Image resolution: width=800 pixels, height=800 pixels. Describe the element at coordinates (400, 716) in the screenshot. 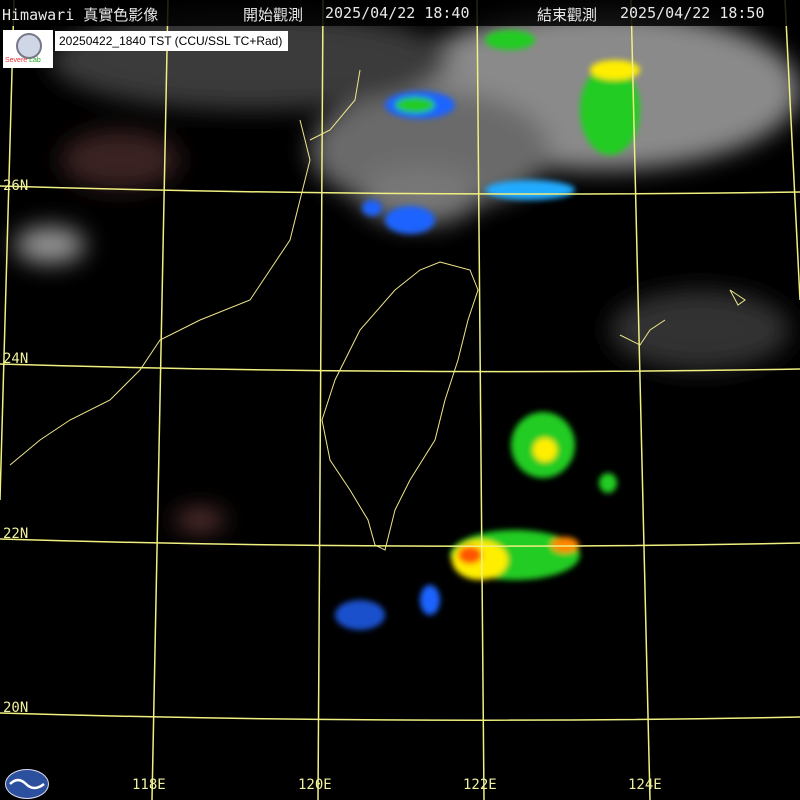

I see `grid-line-20n` at that location.